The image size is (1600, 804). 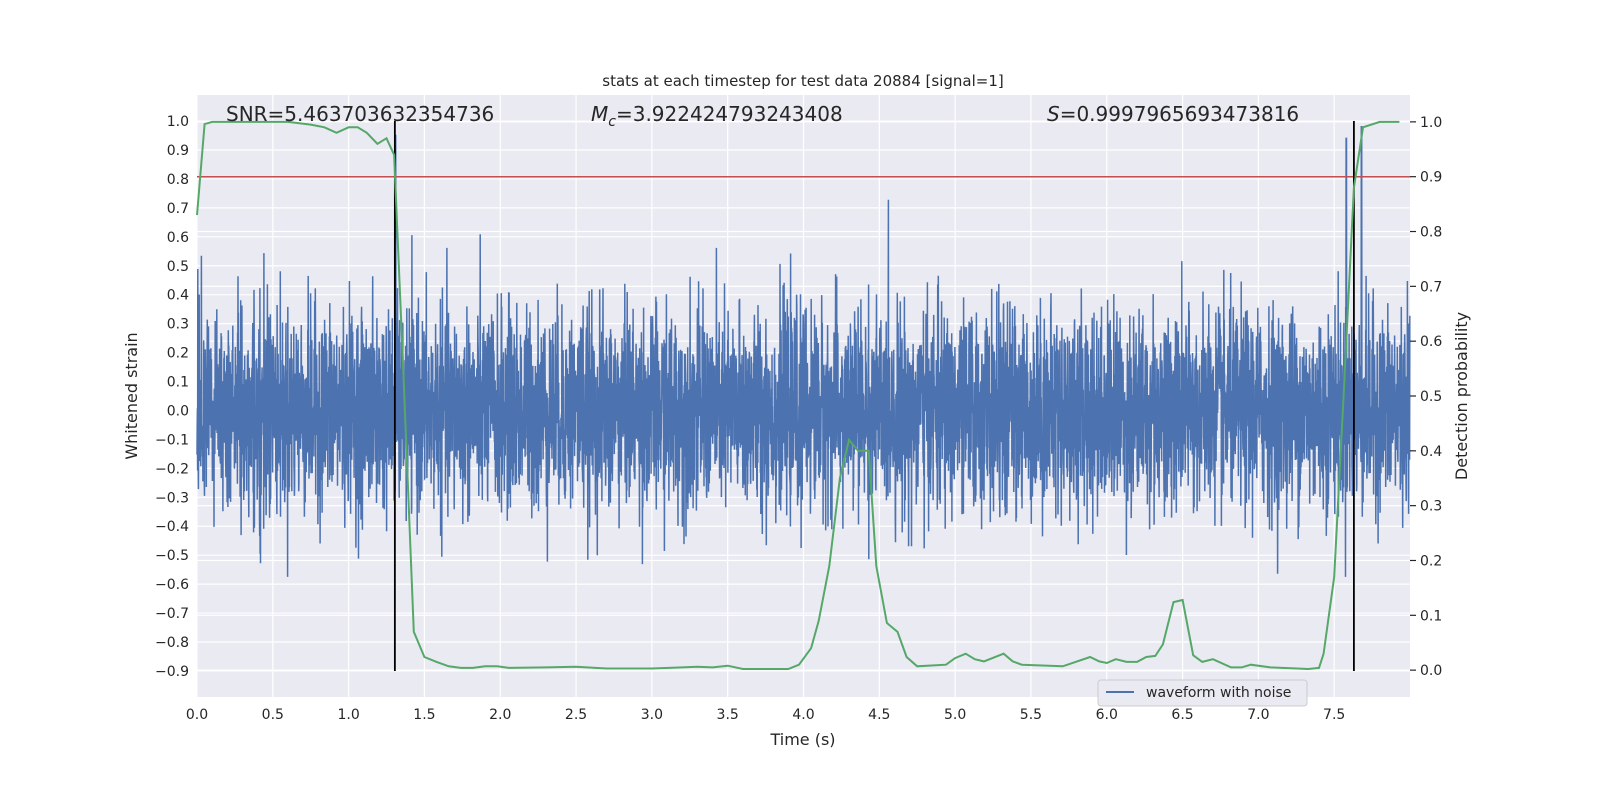 I want to click on x-tick-label: 5.5, so click(x=1031, y=715).